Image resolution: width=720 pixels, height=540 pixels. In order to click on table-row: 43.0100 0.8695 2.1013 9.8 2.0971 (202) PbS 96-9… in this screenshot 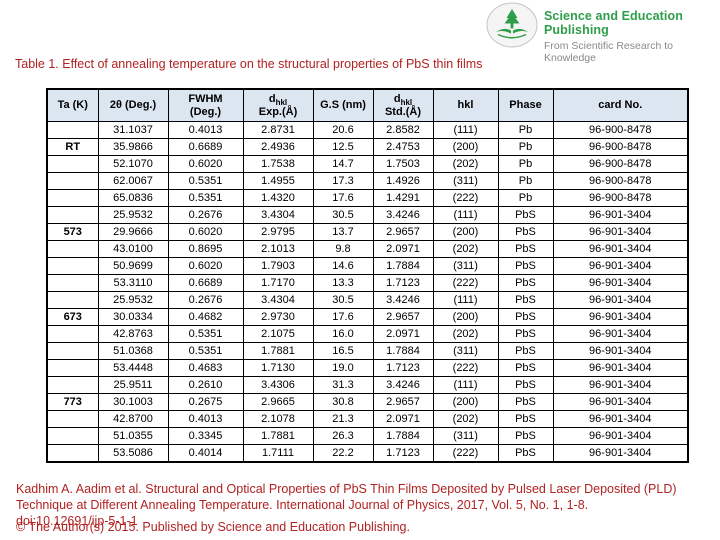, I will do `click(367, 249)`.